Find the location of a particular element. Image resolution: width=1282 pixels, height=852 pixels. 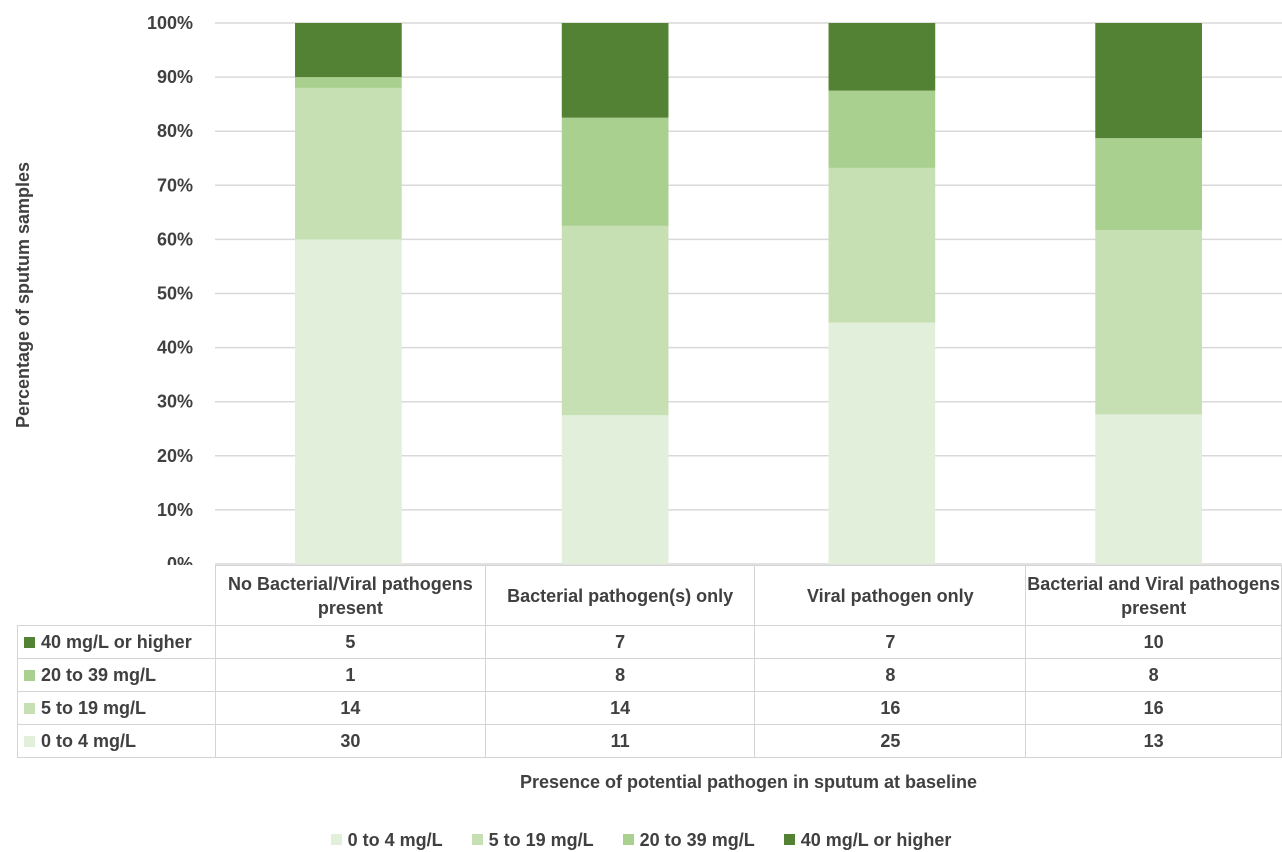

series-label: 40 mg/L or higher is located at coordinates (116, 642).